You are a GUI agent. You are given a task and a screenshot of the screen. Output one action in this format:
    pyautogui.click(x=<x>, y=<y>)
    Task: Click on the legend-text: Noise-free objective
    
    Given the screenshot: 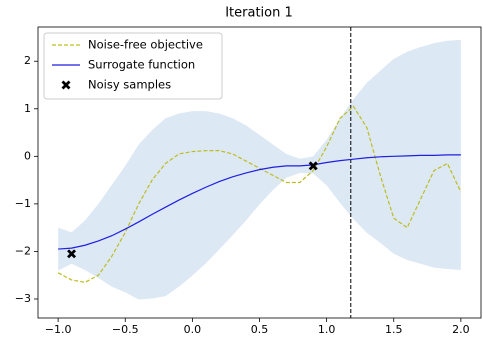 What is the action you would take?
    pyautogui.click(x=145, y=45)
    